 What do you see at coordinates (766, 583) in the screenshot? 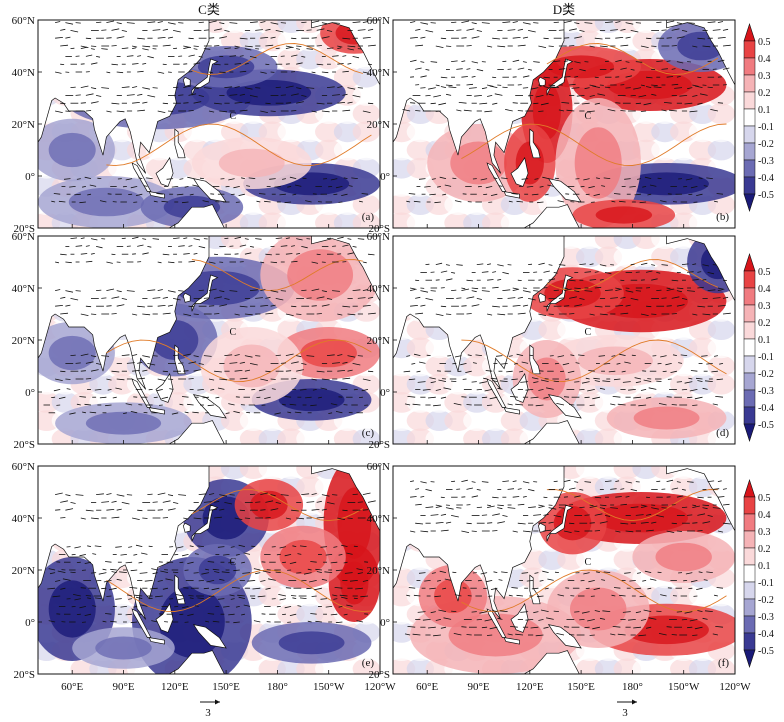
I see `colorbar-label: -0.1` at bounding box center [766, 583].